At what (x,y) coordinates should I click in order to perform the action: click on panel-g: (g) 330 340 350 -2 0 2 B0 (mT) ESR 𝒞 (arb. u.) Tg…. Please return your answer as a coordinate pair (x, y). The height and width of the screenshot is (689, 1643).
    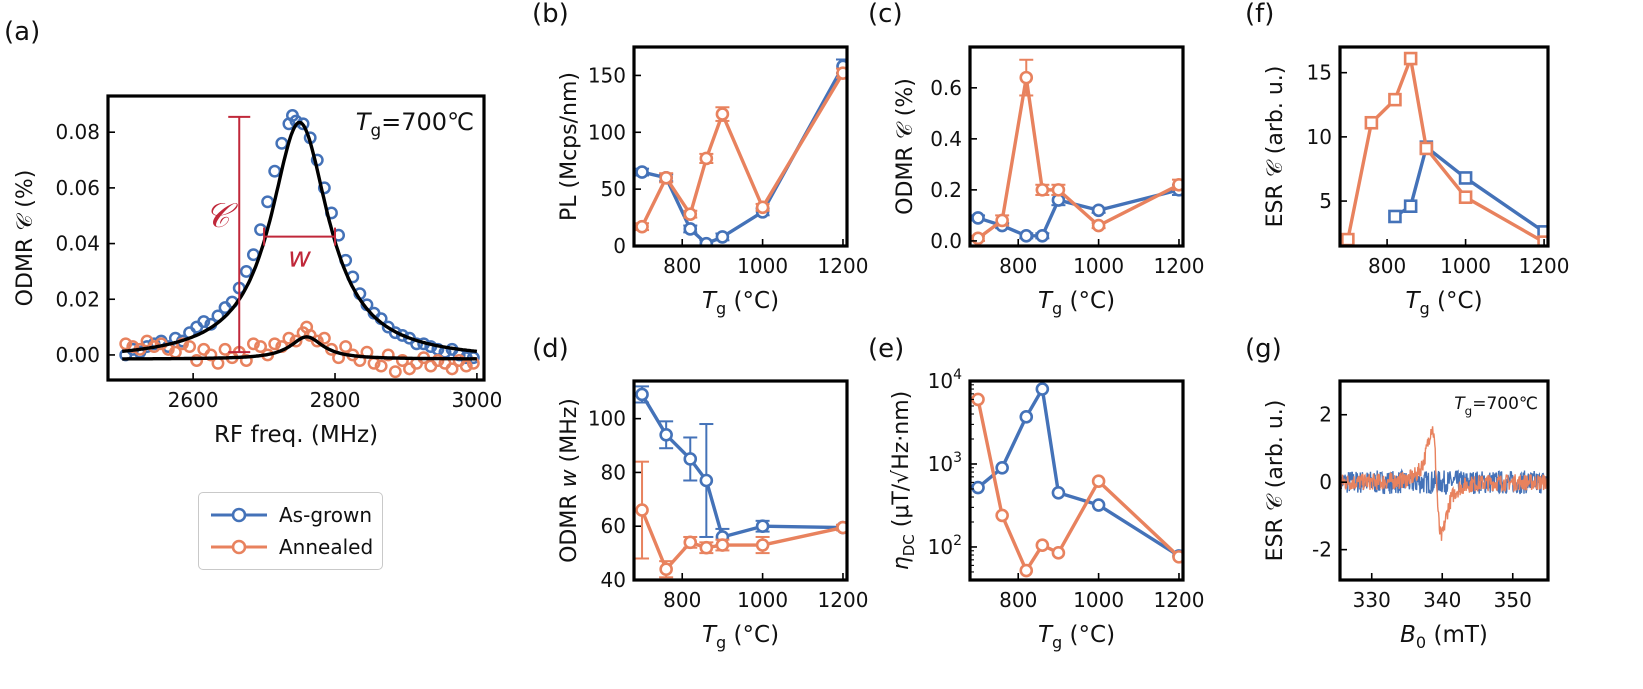
    Looking at the image, I should click on (1397, 493).